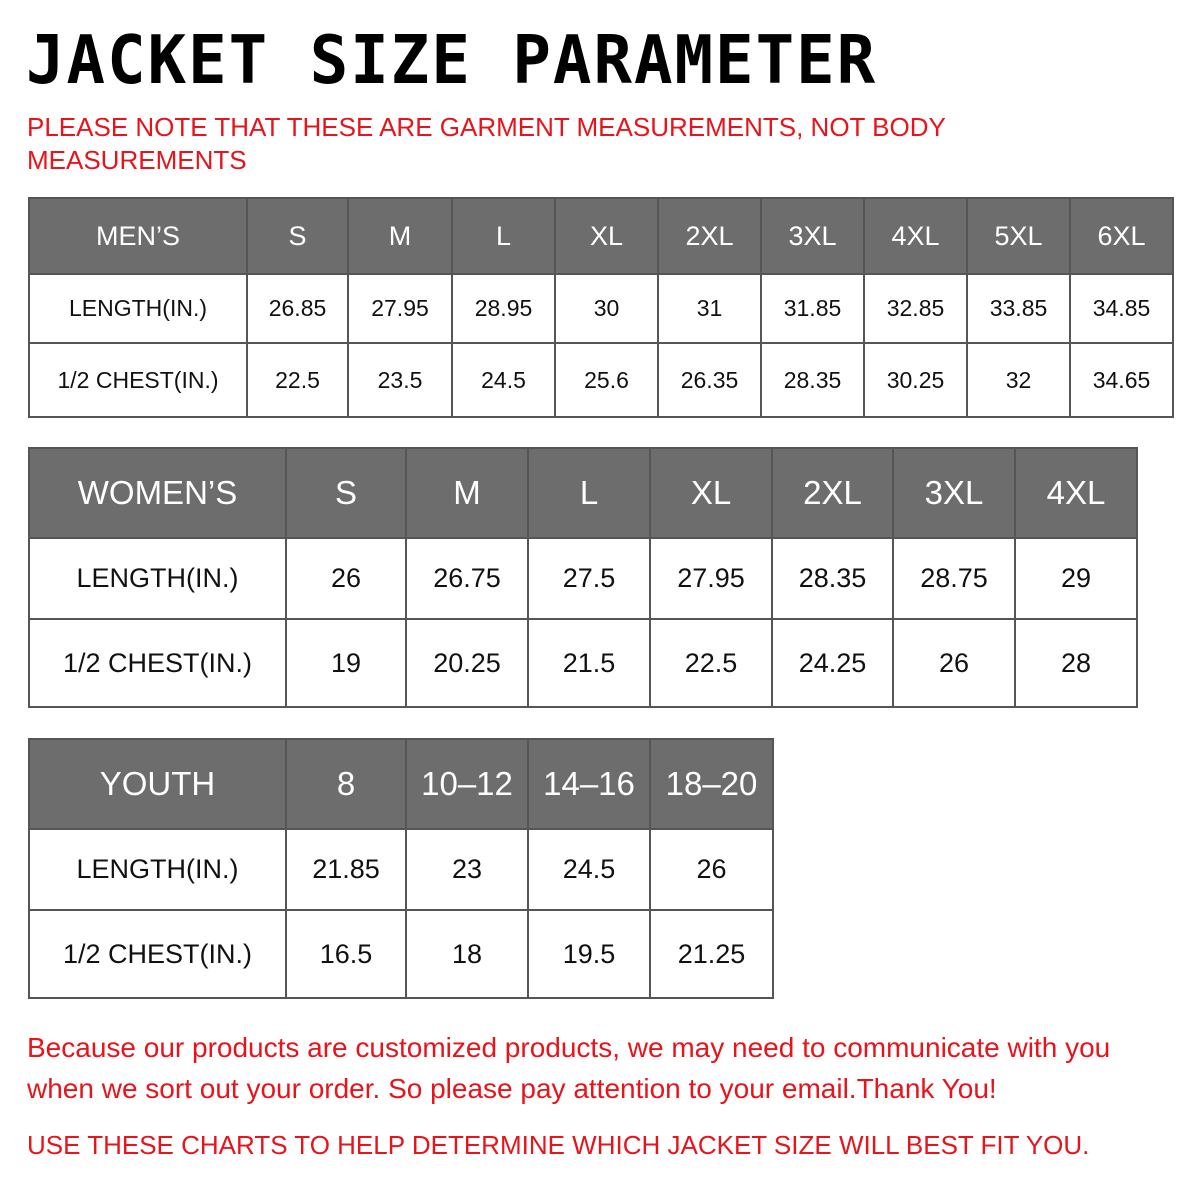  Describe the element at coordinates (400, 380) in the screenshot. I see `measurement-cell: 23.5` at that location.